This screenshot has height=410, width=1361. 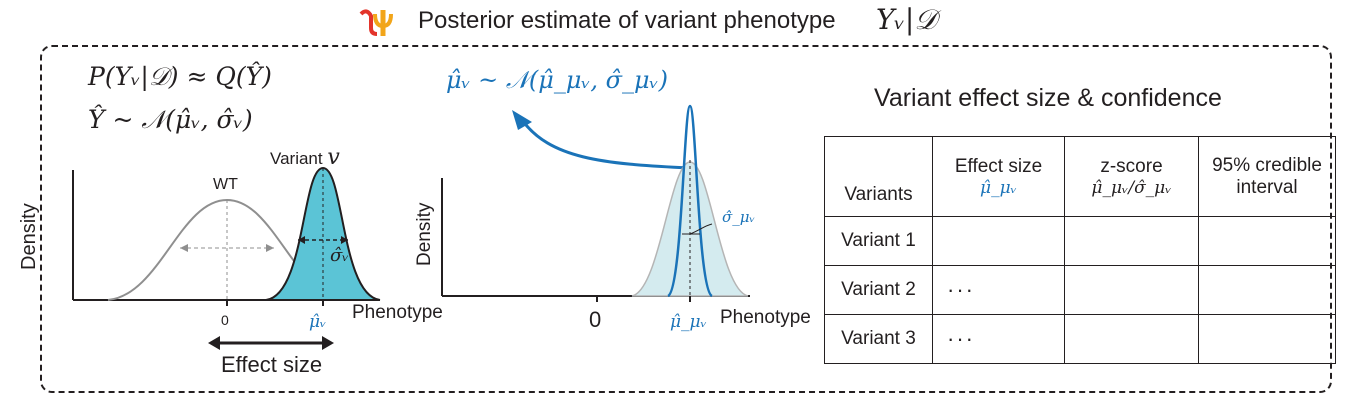 What do you see at coordinates (180, 76) in the screenshot?
I see `likelihood-equation: P(Yᵥ|𝒟) ≈ Q(Ŷ)` at bounding box center [180, 76].